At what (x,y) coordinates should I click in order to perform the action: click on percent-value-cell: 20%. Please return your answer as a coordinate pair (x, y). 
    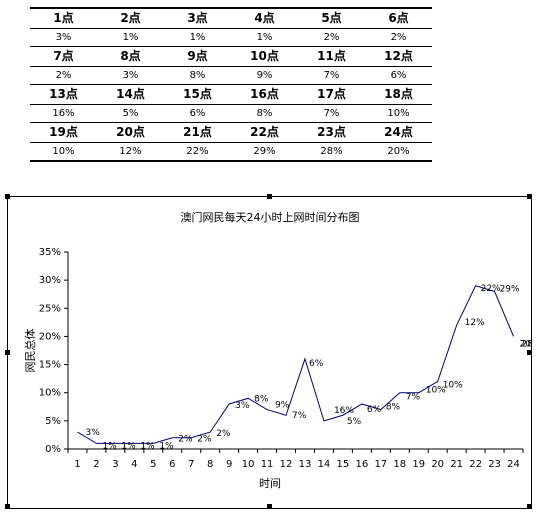
    Looking at the image, I should click on (398, 152).